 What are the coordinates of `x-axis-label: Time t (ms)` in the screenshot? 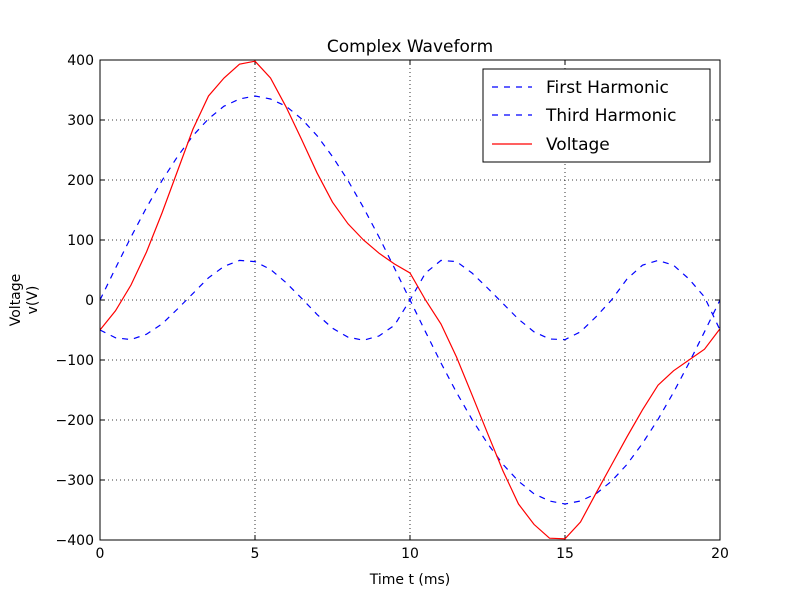 It's located at (410, 580).